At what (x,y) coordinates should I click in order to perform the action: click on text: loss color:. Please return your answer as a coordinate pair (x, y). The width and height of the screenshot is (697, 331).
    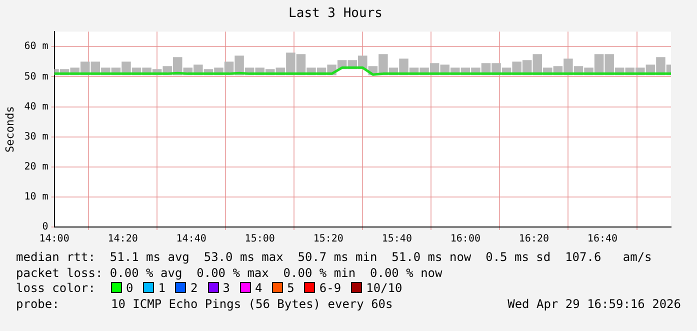
    Looking at the image, I should click on (56, 288).